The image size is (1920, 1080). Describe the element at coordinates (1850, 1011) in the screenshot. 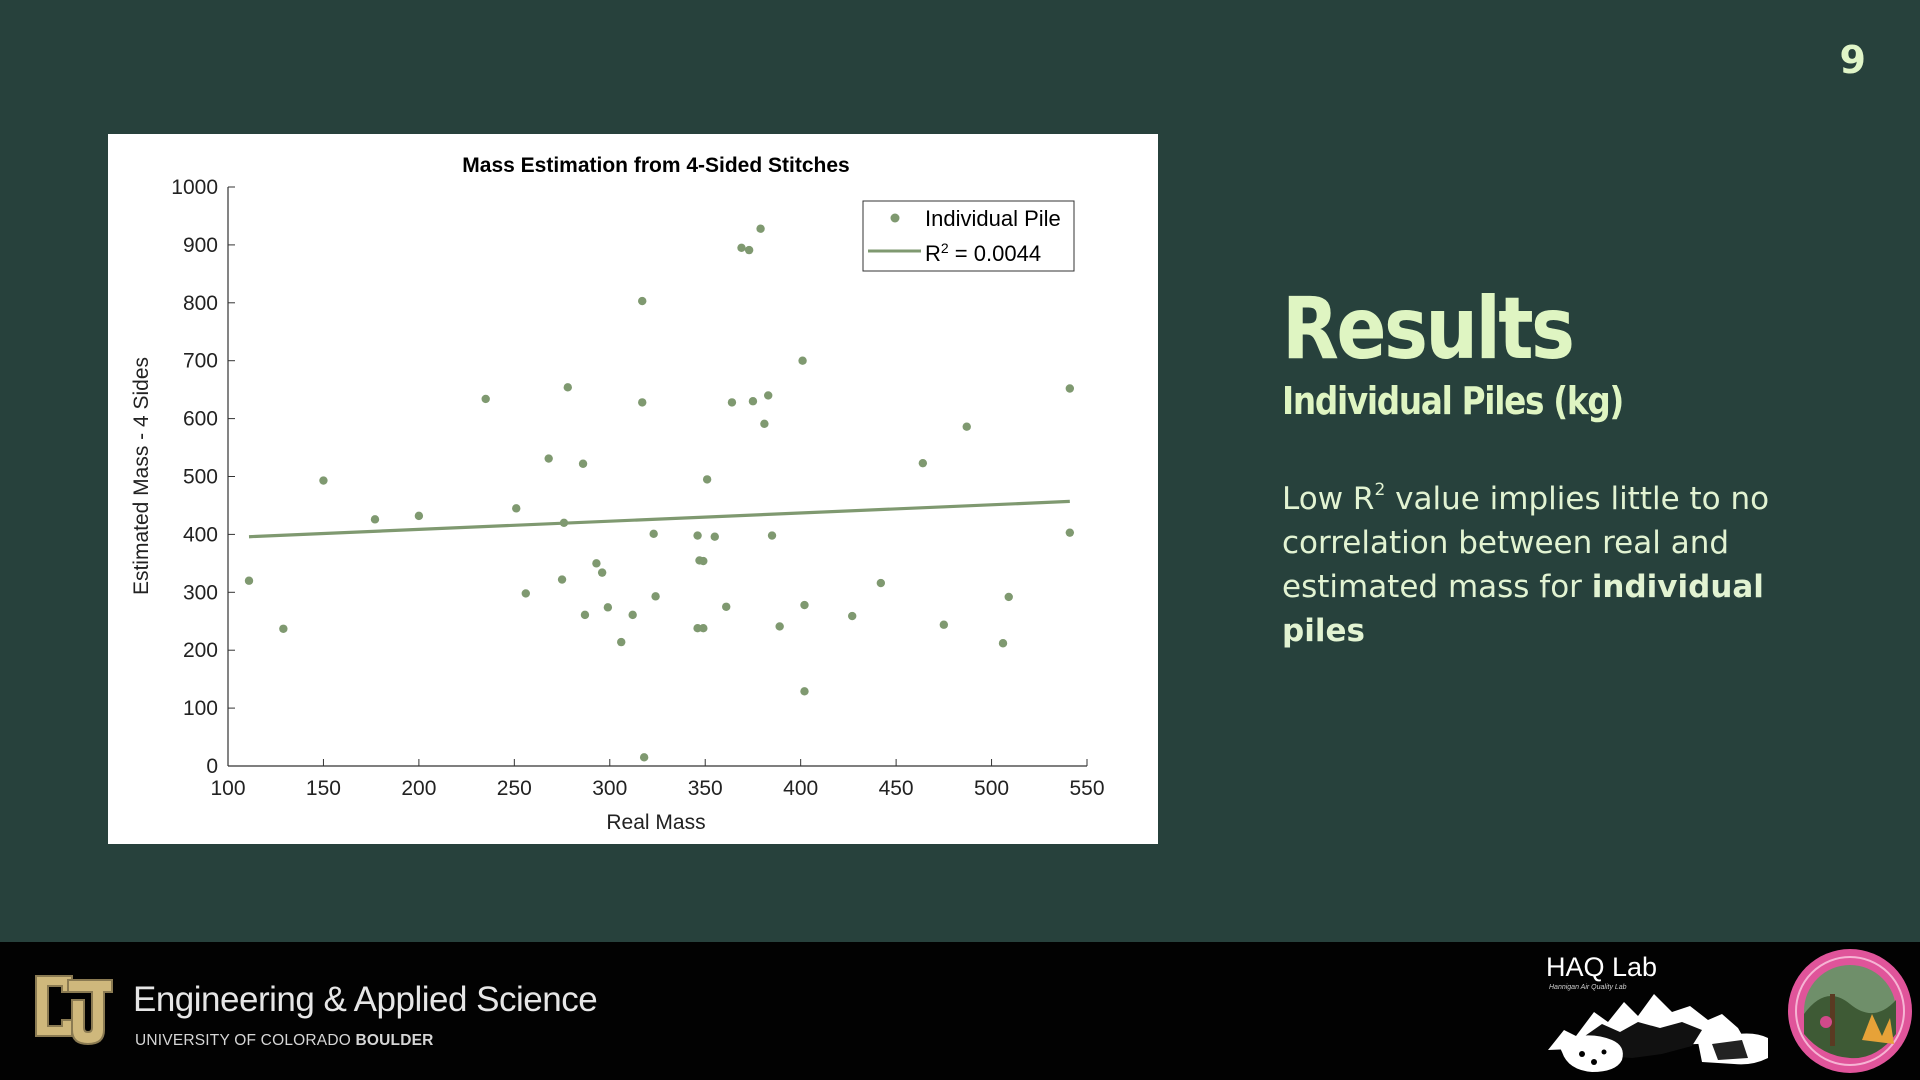

I see `serdp-seal-icon` at that location.